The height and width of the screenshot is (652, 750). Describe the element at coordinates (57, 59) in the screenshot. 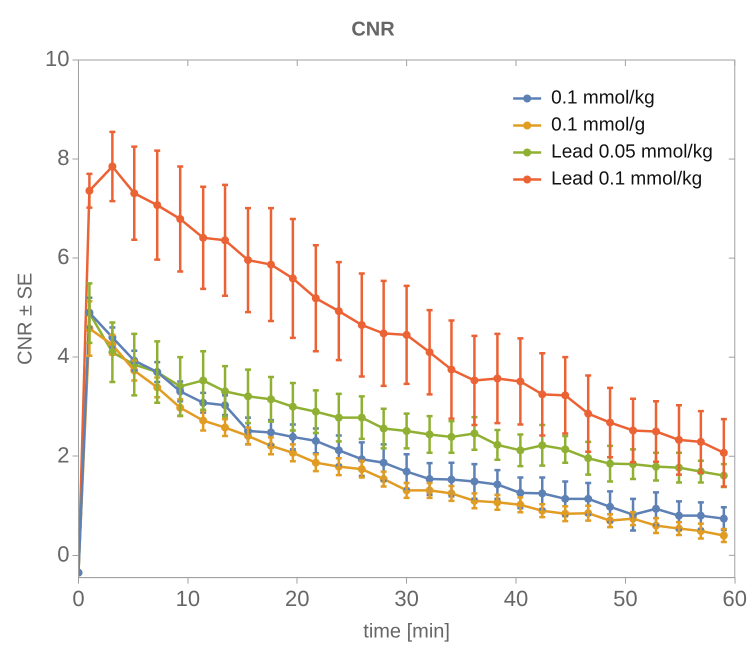

I see `y-tick-label: 10` at that location.